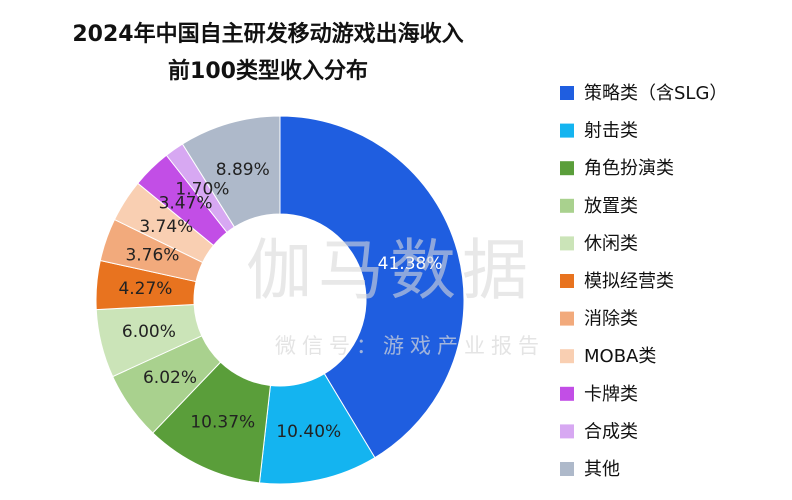 This screenshot has height=500, width=792. I want to click on legend-label: 策略类（含SLG）, so click(655, 93).